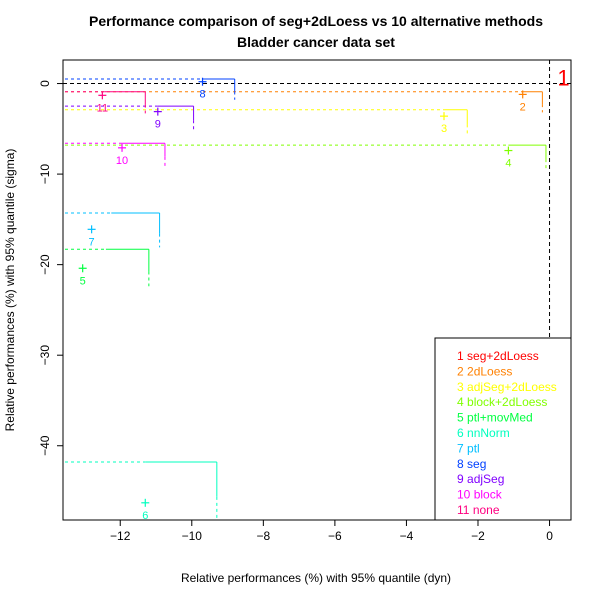  What do you see at coordinates (460, 387) in the screenshot?
I see `legend-entry-id: 3` at bounding box center [460, 387].